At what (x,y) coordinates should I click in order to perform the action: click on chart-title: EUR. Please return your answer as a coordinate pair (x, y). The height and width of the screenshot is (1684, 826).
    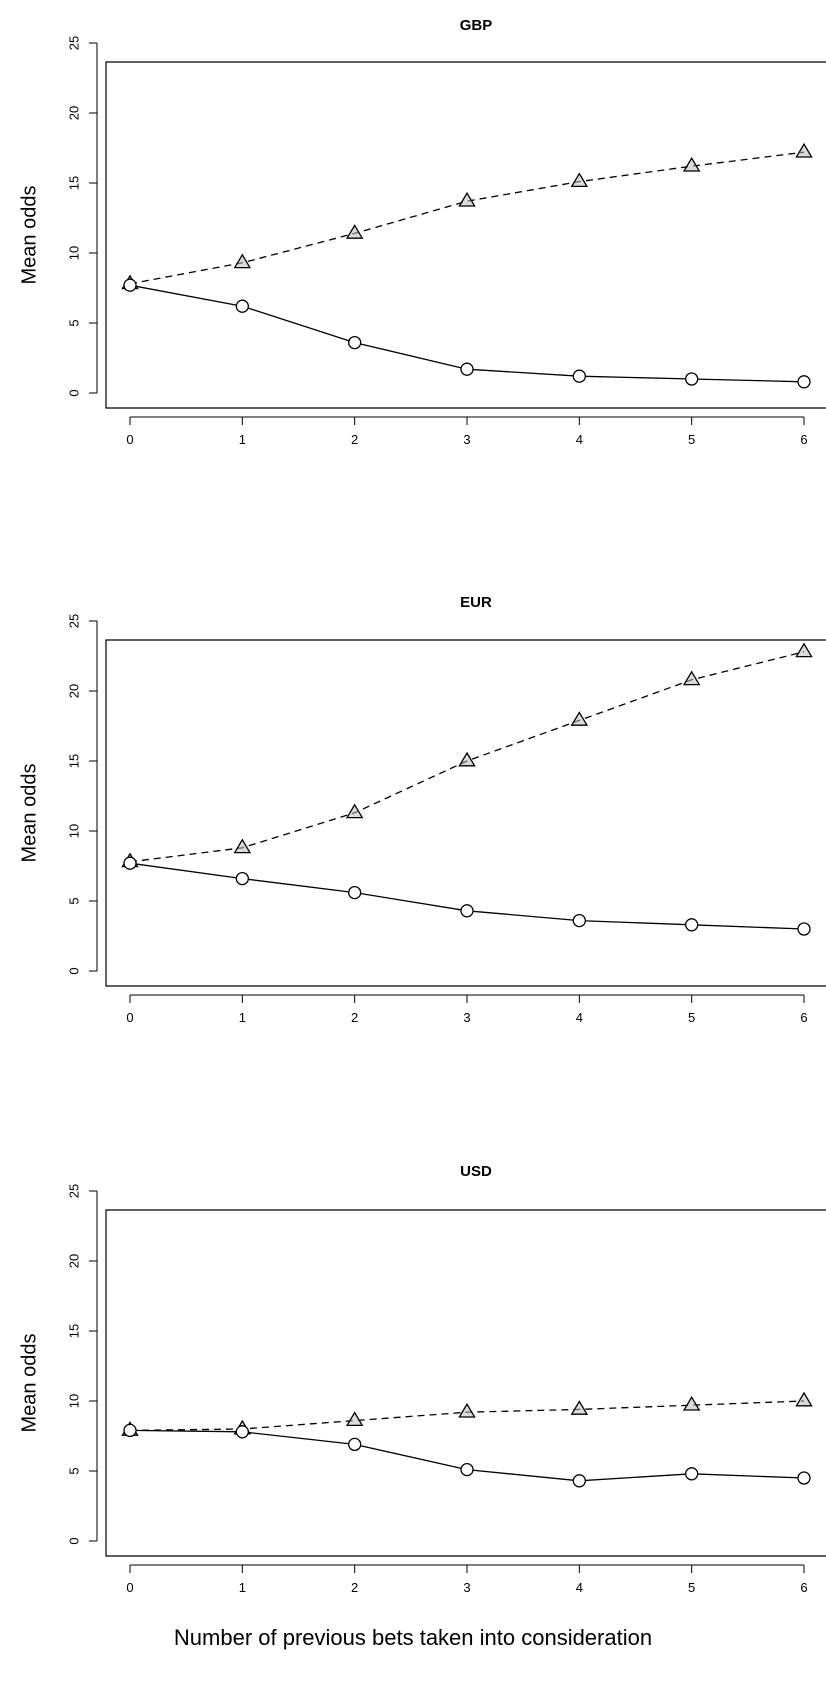
    Looking at the image, I should click on (476, 602).